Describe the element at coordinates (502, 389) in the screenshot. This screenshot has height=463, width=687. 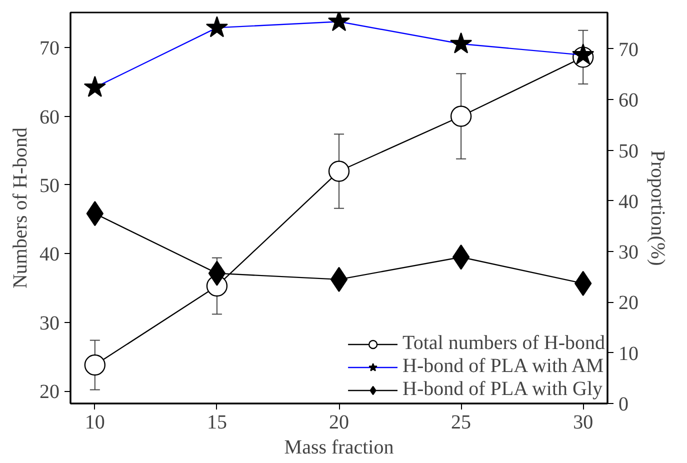
I see `legend-label: H-bond of PLA with Gly` at that location.